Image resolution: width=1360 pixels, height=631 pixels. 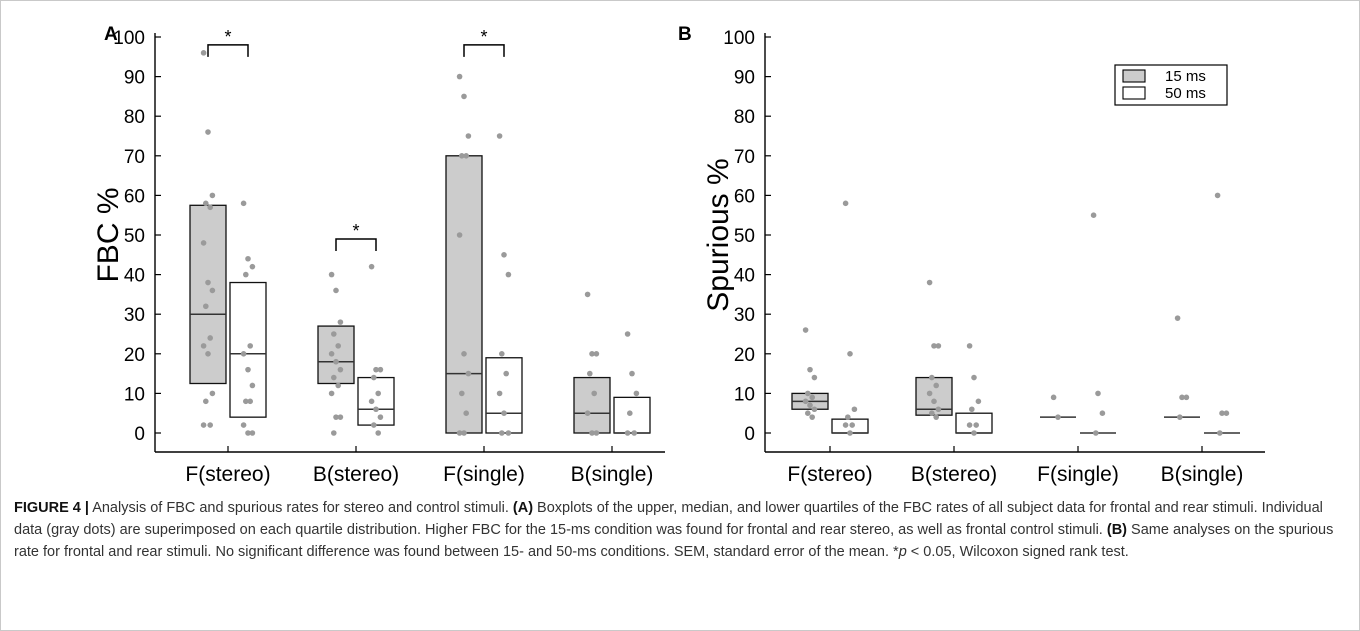 What do you see at coordinates (108, 234) in the screenshot?
I see `y-axis-label: FBC %` at bounding box center [108, 234].